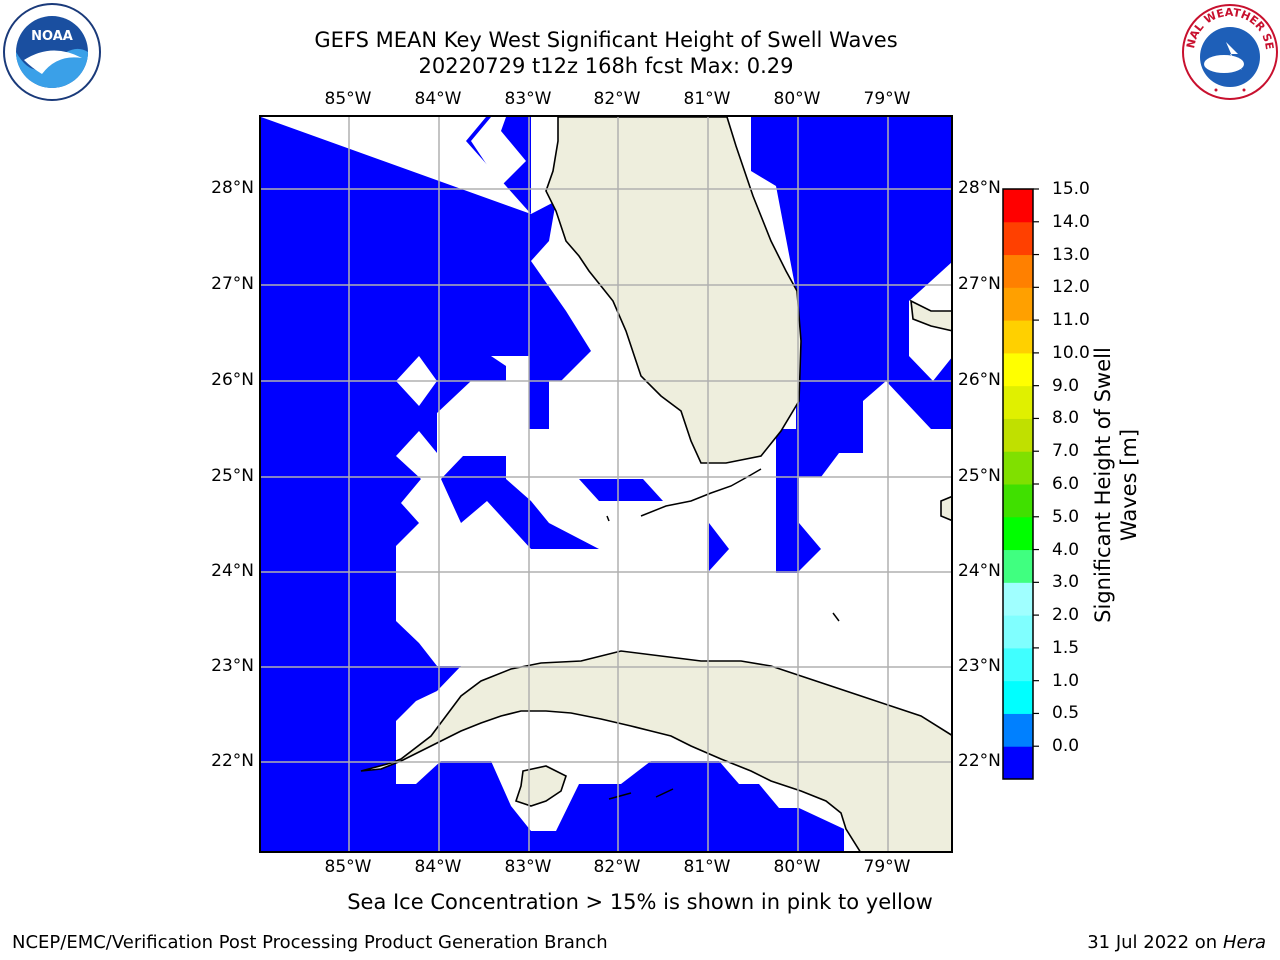 Image resolution: width=1280 pixels, height=960 pixels. Describe the element at coordinates (707, 867) in the screenshot. I see `lon-tick-bottom: 81°W` at that location.